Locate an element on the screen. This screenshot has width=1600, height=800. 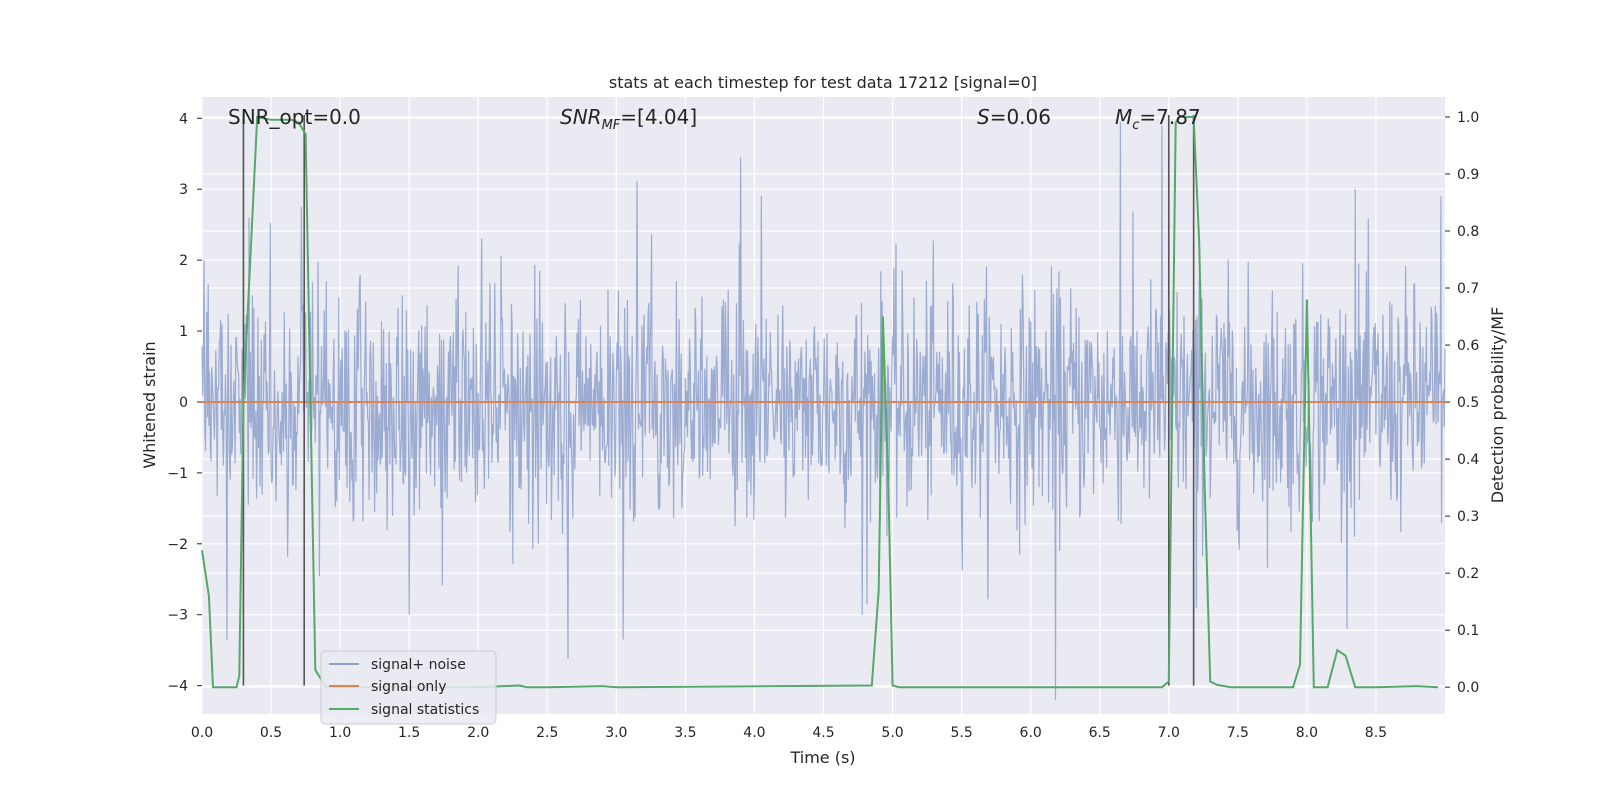
y-right-tick-label: 0.6 is located at coordinates (1468, 346).